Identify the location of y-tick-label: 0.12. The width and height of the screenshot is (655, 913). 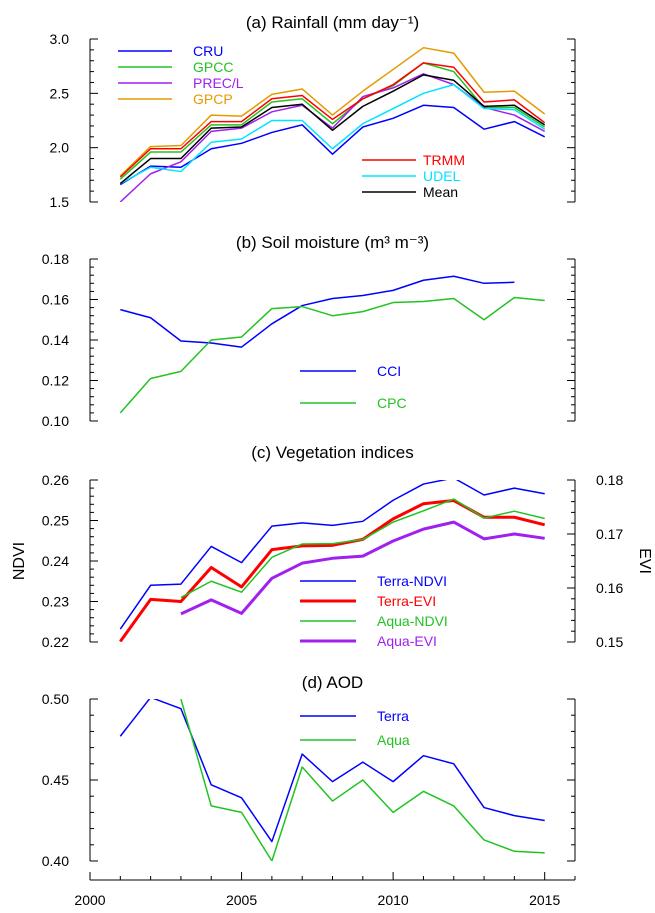
(55, 381).